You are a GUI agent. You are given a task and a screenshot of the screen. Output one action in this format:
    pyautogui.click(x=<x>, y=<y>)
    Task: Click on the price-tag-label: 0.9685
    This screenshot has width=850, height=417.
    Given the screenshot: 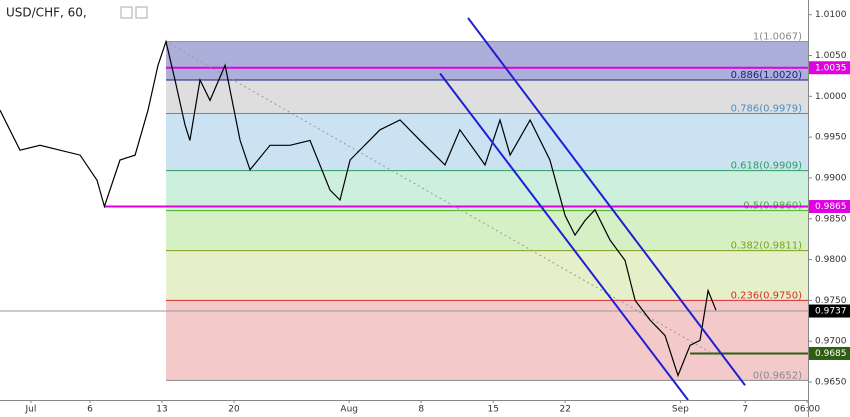 What is the action you would take?
    pyautogui.click(x=831, y=354)
    